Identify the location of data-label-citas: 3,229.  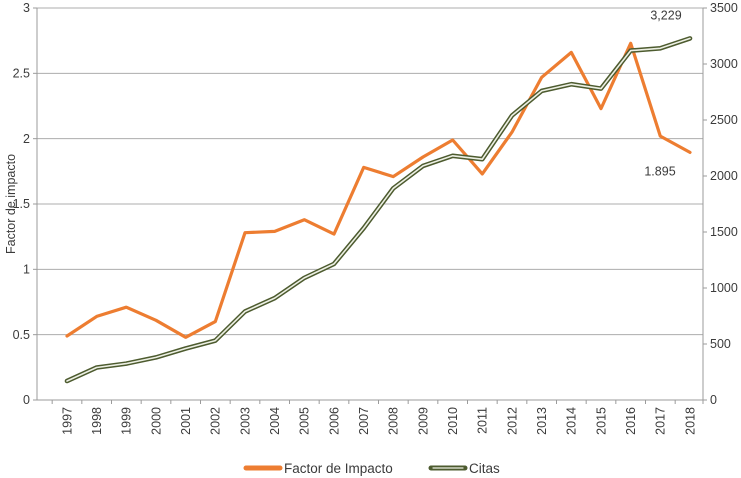
(665, 15).